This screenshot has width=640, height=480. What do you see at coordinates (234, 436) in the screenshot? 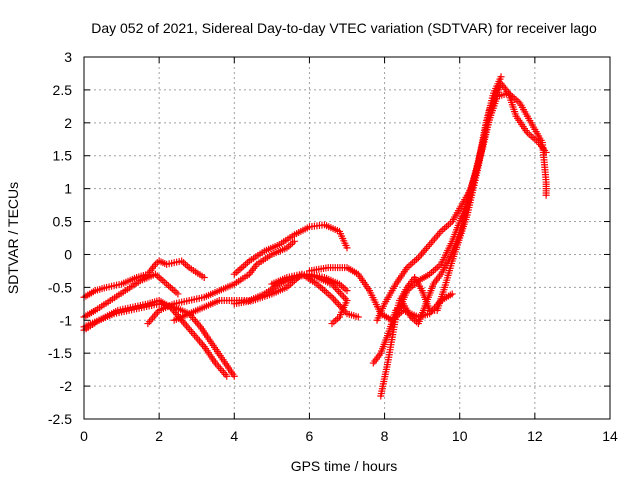
I see `x-tick-label: 4` at bounding box center [234, 436].